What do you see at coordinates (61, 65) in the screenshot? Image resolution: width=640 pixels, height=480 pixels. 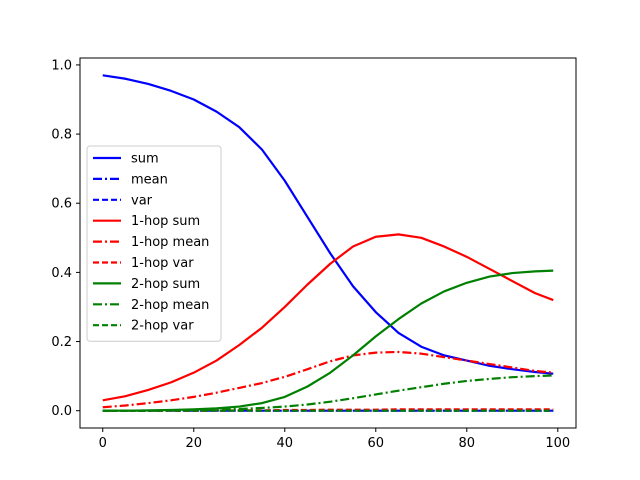 I see `y-tick-label: 1.0` at bounding box center [61, 65].